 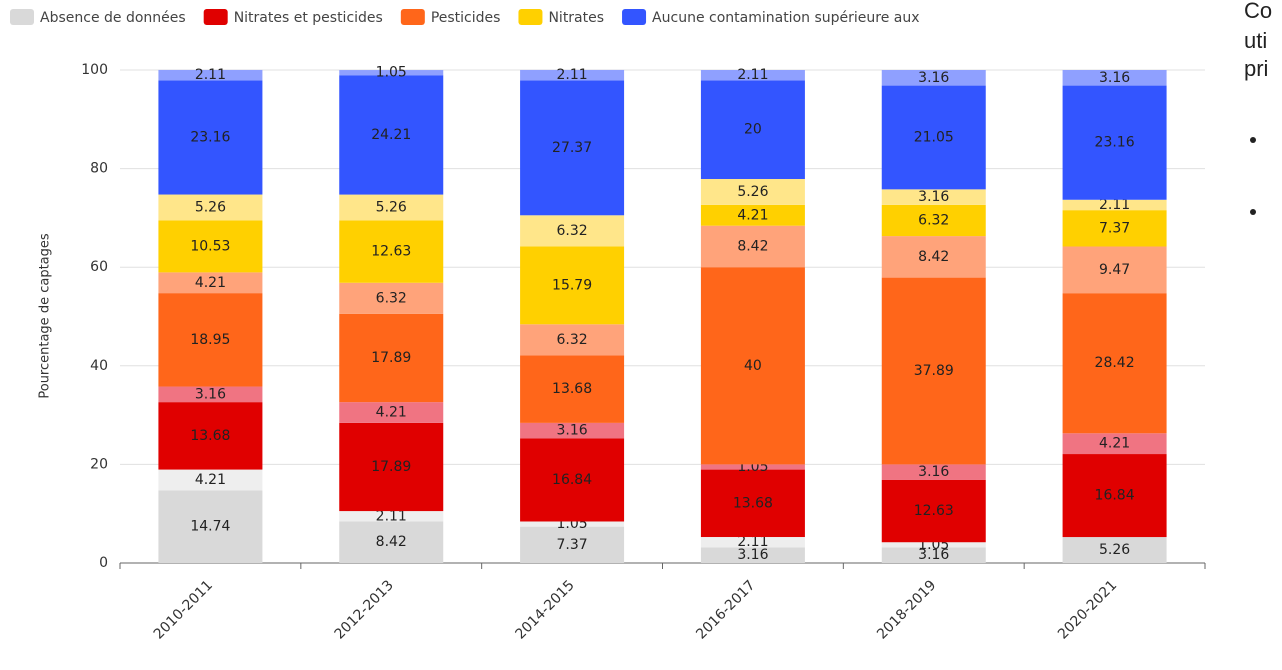 What do you see at coordinates (183, 609) in the screenshot?
I see `x-tick-label: 2010-2011` at bounding box center [183, 609].